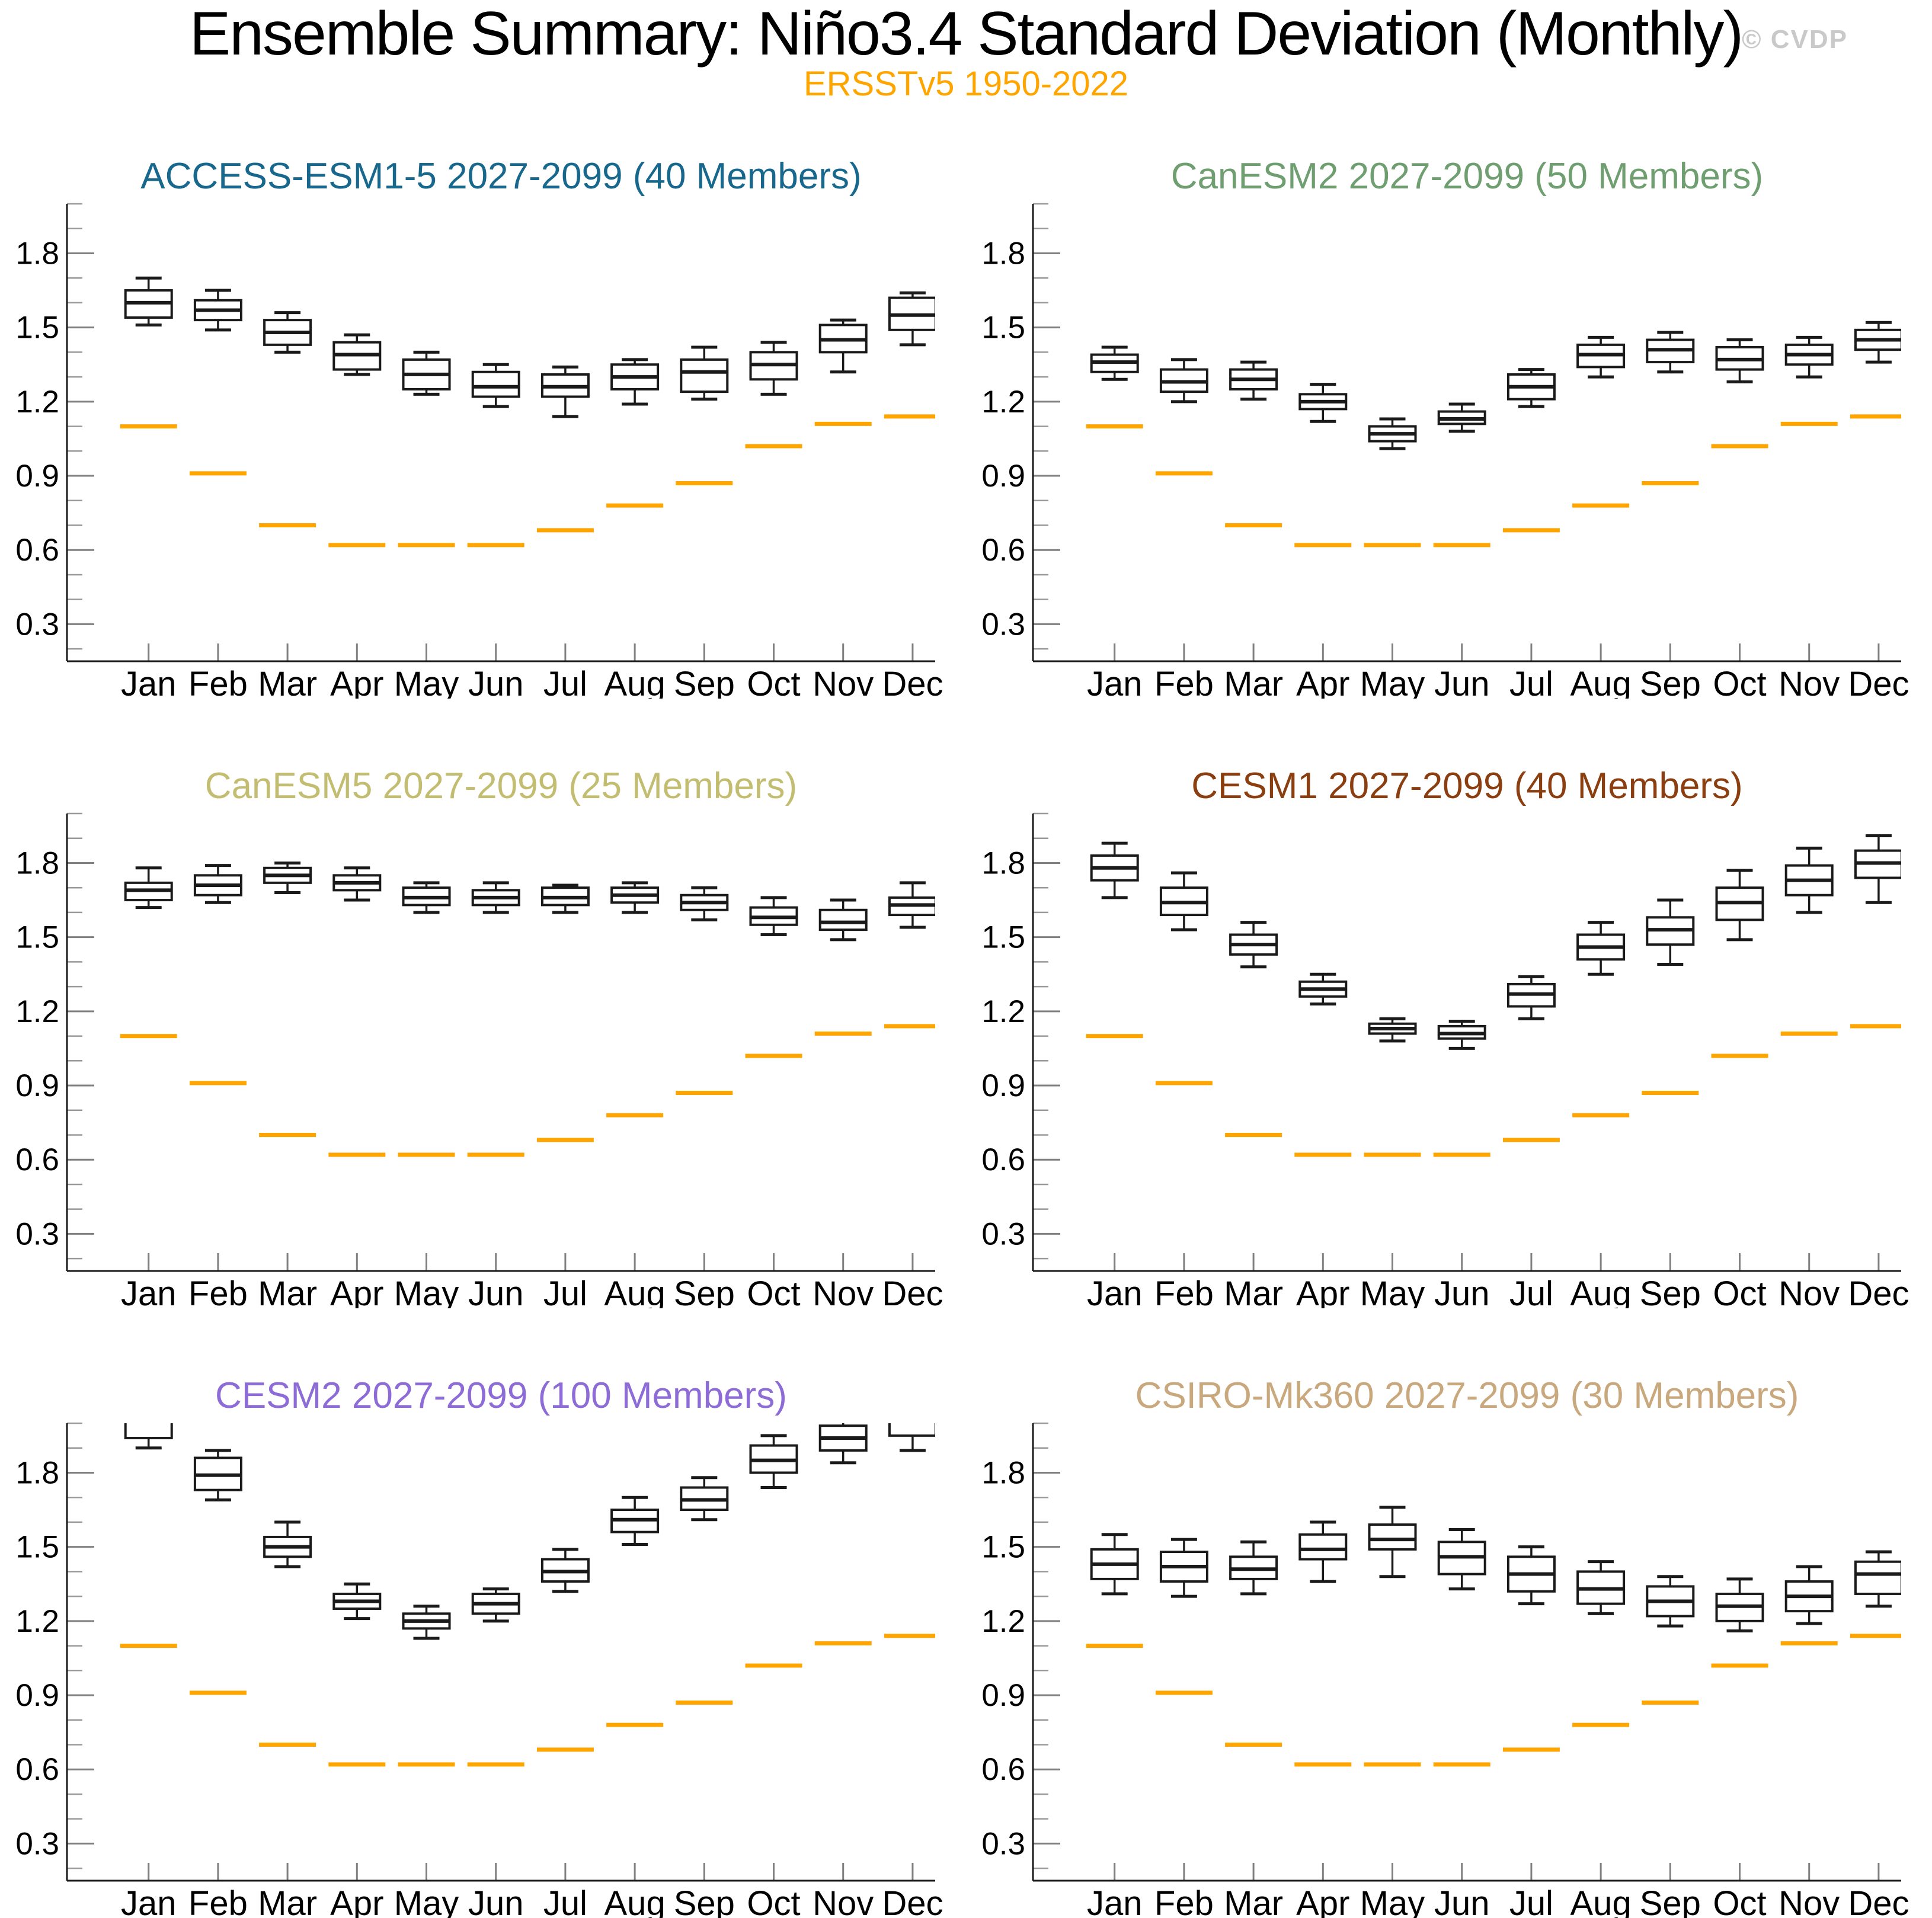 This screenshot has width=1932, height=1918. Describe the element at coordinates (1467, 786) in the screenshot. I see `panel-title: CESM1 2027-2099 (40 Members)` at that location.